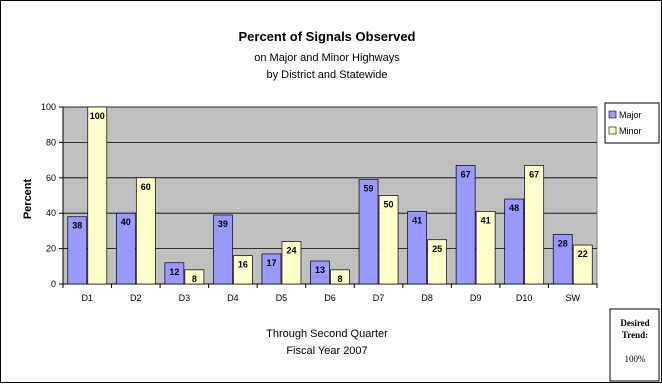  I want to click on y-tick-label-80: 80, so click(51, 142).